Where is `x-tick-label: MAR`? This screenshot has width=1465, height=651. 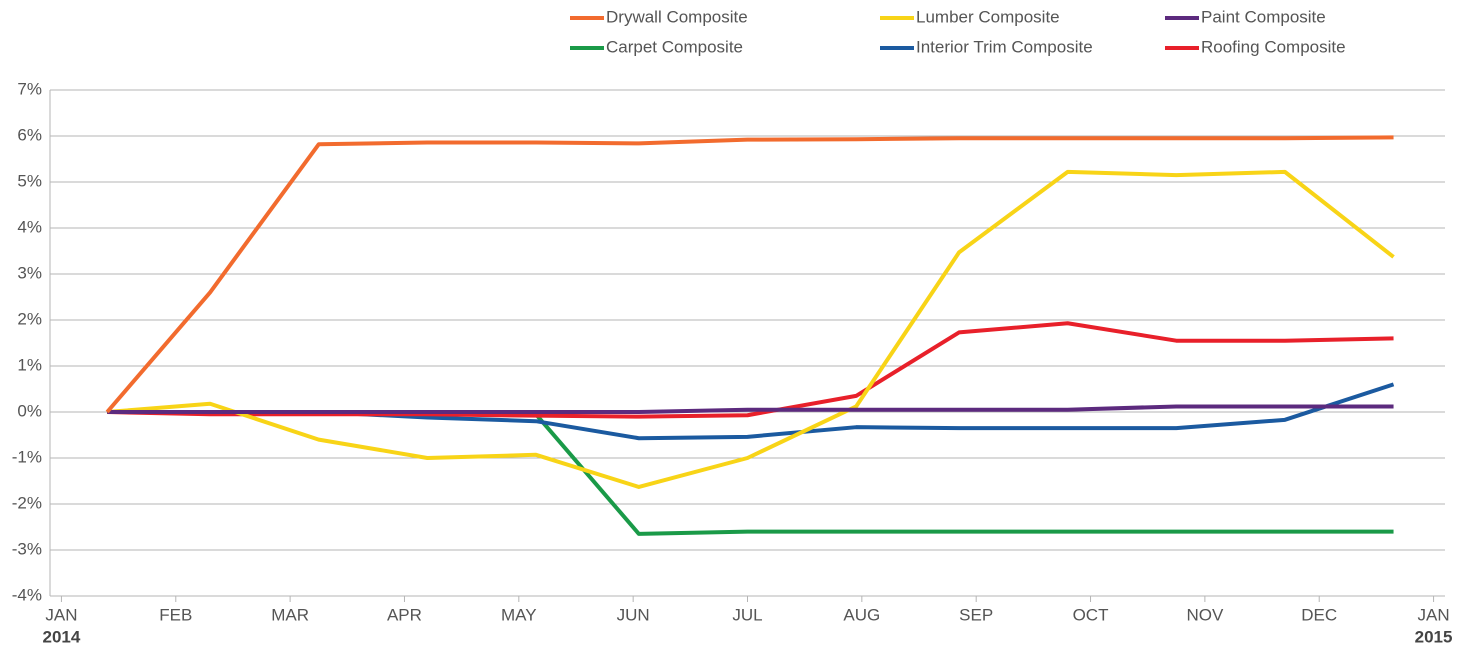
x-tick-label: MAR is located at coordinates (290, 614).